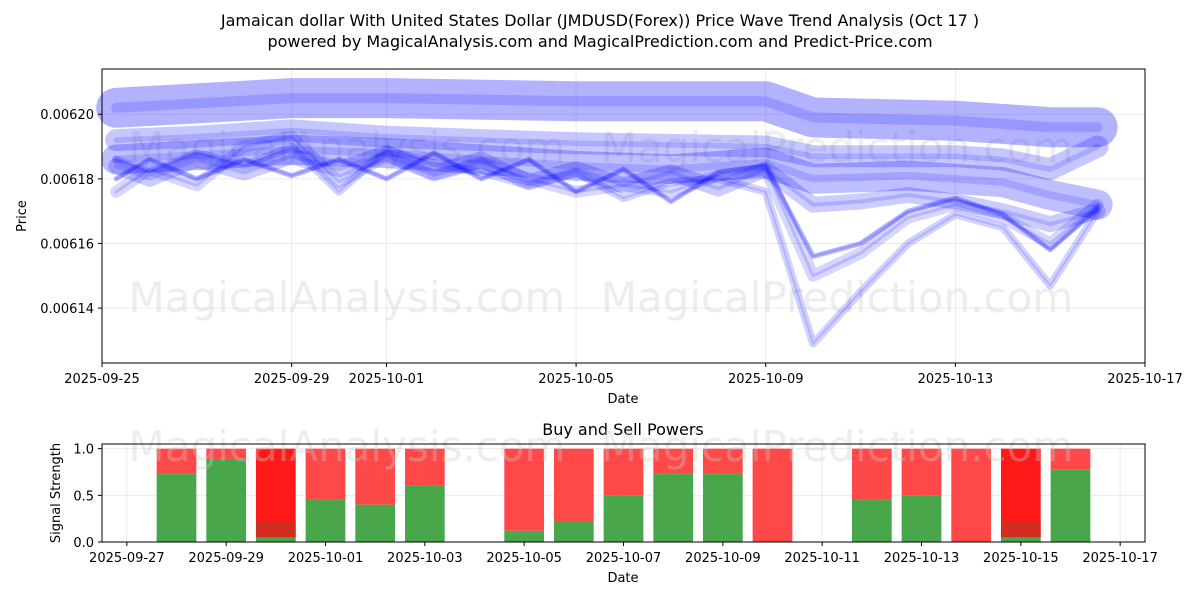 The width and height of the screenshot is (1200, 600). Describe the element at coordinates (1021, 558) in the screenshot. I see `buy-sell-x-tick-label: 2025-10-15` at that location.